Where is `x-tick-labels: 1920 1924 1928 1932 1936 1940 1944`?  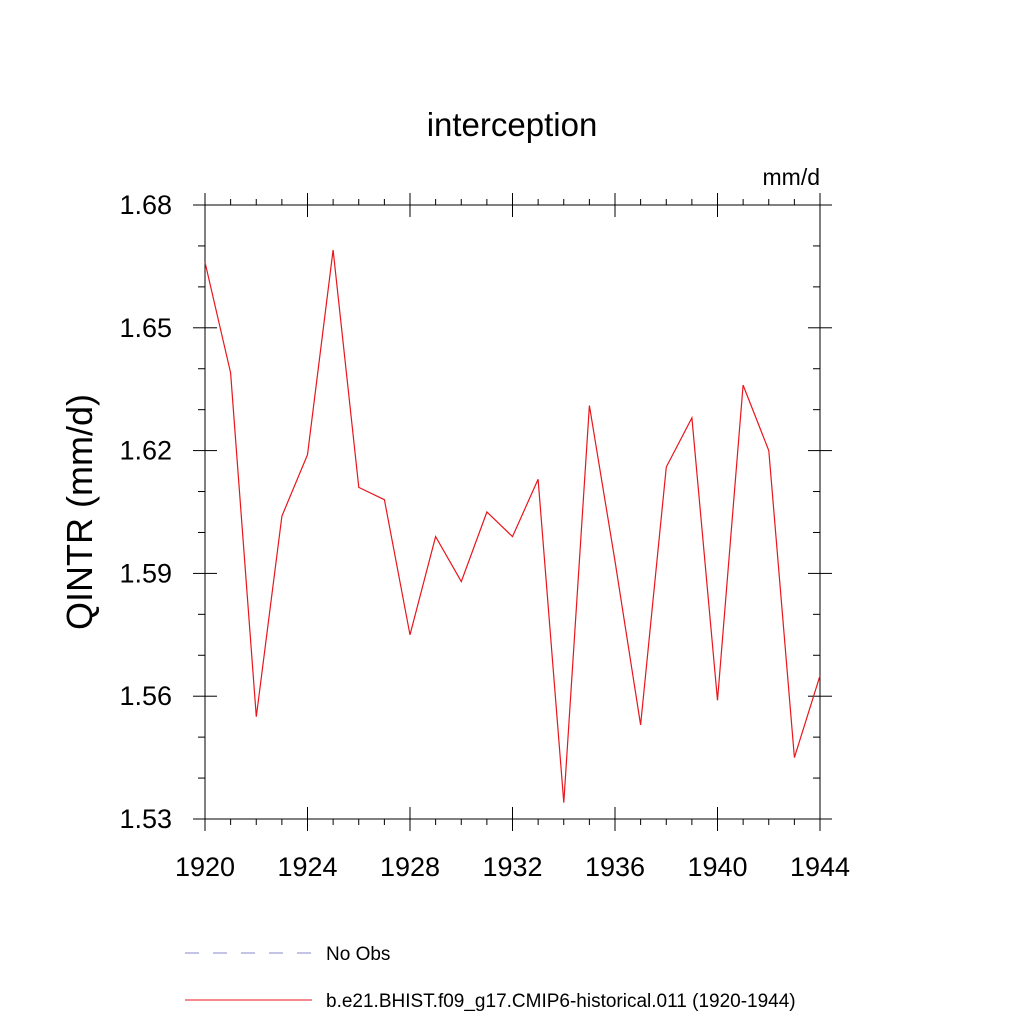 x-tick-labels: 1920 1924 1928 1932 1936 1940 1944 is located at coordinates (512, 867).